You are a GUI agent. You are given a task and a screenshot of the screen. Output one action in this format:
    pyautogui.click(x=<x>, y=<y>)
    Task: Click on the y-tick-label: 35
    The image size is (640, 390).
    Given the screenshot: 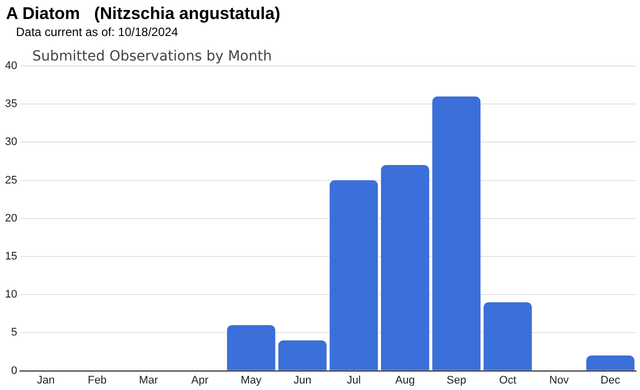 What is the action you would take?
    pyautogui.click(x=11, y=104)
    